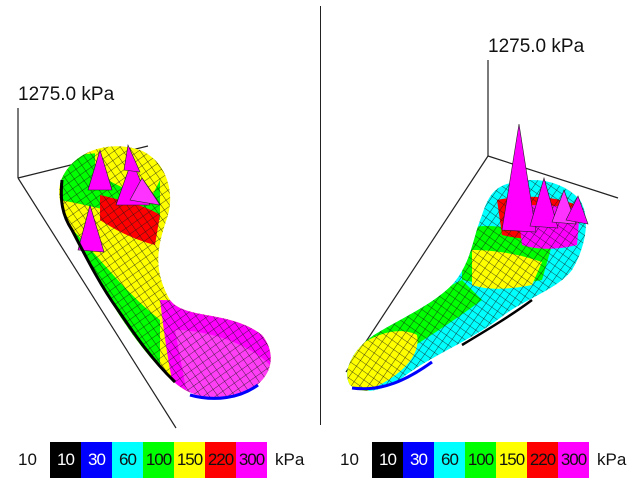 Image resolution: width=643 pixels, height=495 pixels. Describe the element at coordinates (66, 94) in the screenshot. I see `left-z-max-label: 1275.0 kPa` at that location.